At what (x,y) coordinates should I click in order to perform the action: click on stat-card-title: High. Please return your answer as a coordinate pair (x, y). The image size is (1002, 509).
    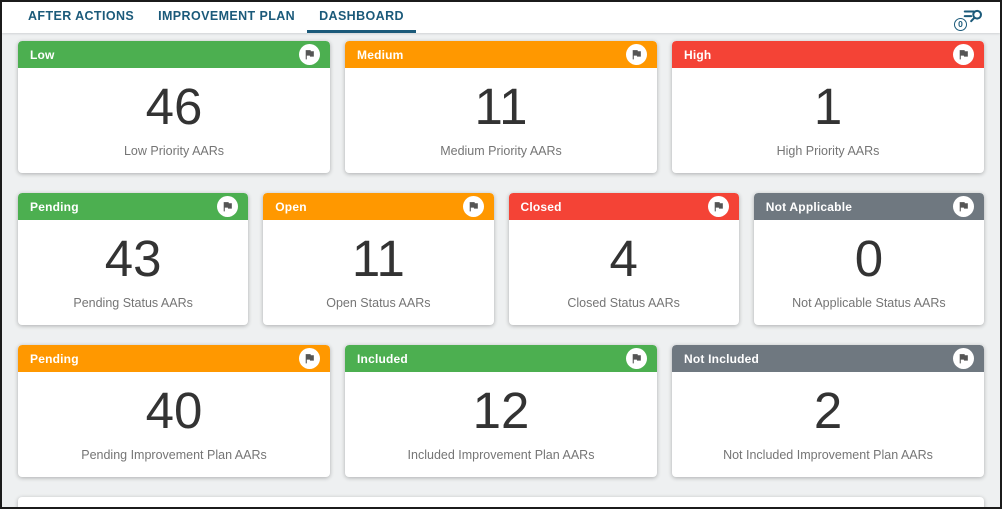
    Looking at the image, I should click on (698, 54).